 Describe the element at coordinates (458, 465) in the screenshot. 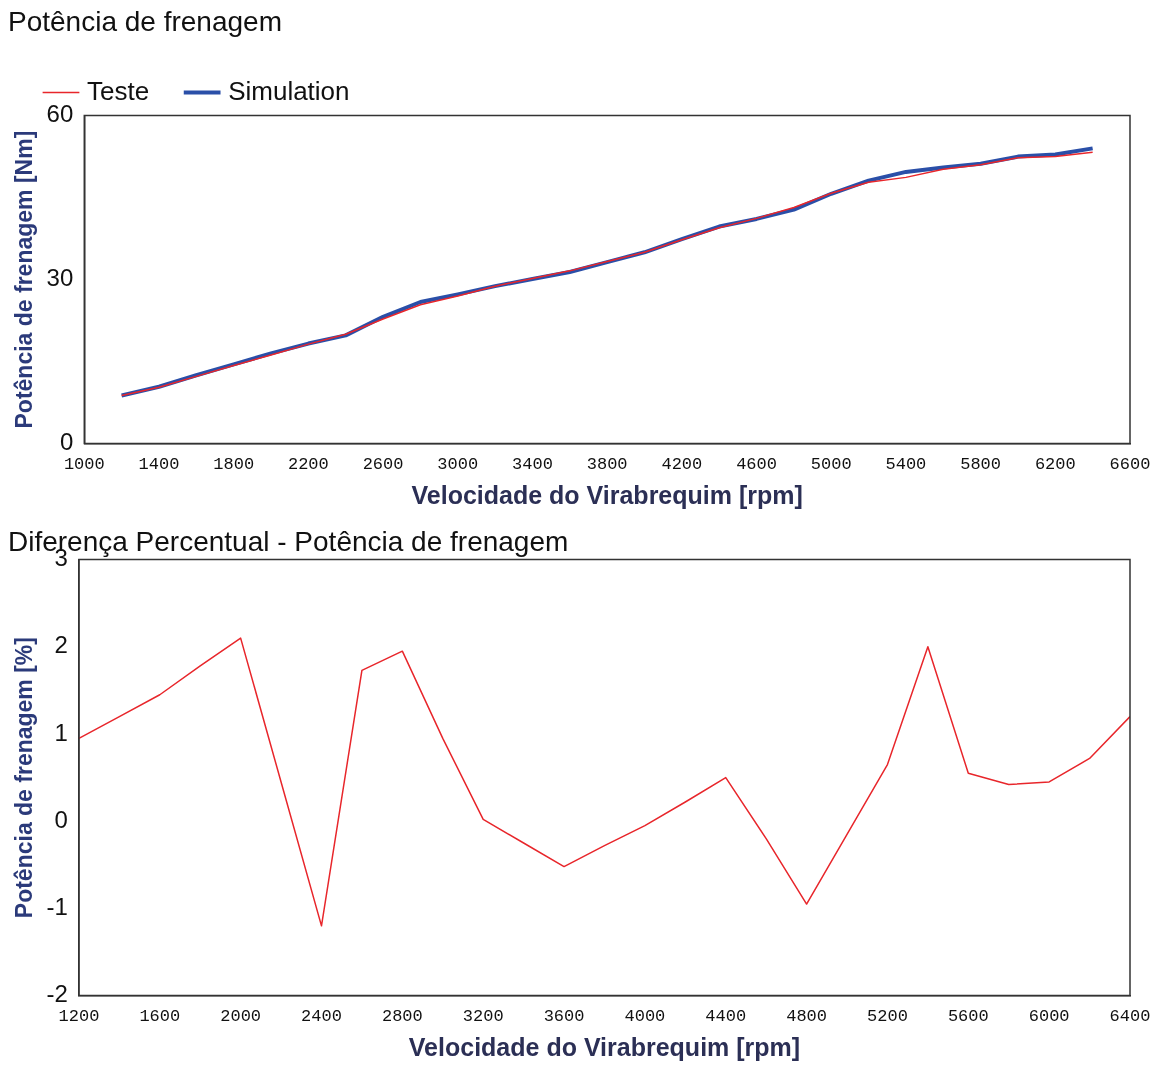

I see `x-tick-label: 3000` at that location.